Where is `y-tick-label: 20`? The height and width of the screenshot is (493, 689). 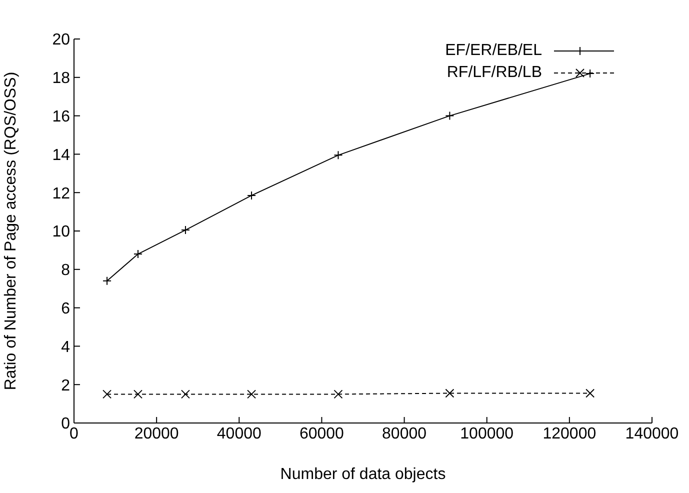 y-tick-label: 20 is located at coordinates (61, 40).